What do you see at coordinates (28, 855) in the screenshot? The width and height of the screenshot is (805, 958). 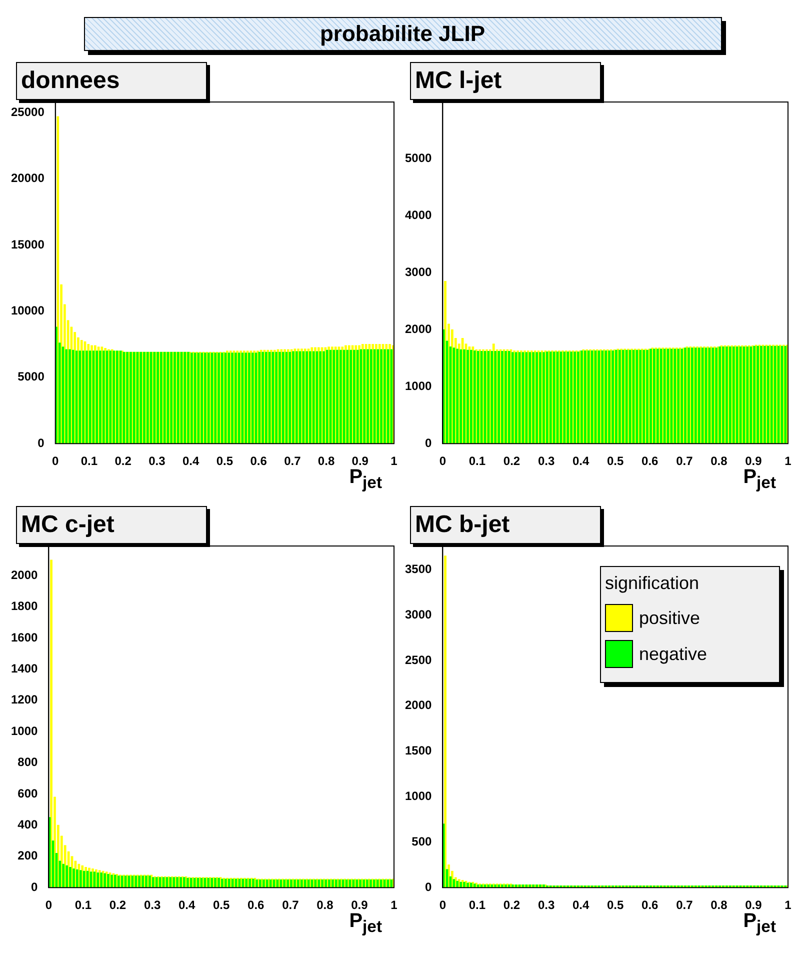 I see `y-tick-label: 200` at bounding box center [28, 855].